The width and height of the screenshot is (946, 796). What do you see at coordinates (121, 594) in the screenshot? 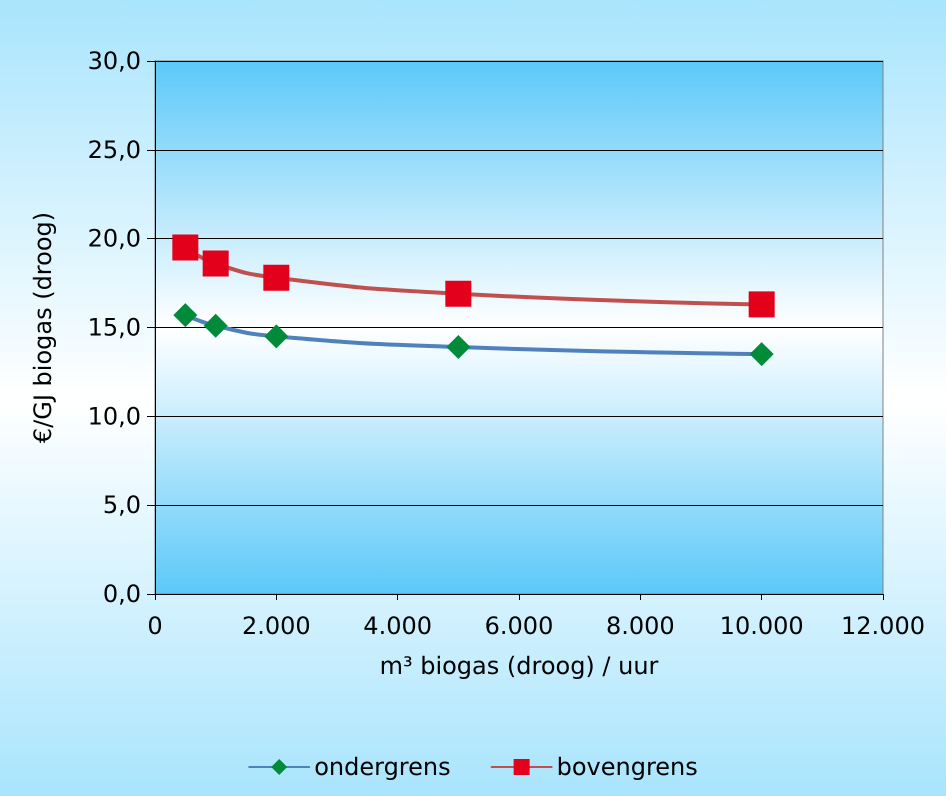
I see `y-tick-label: 0,0` at bounding box center [121, 594].